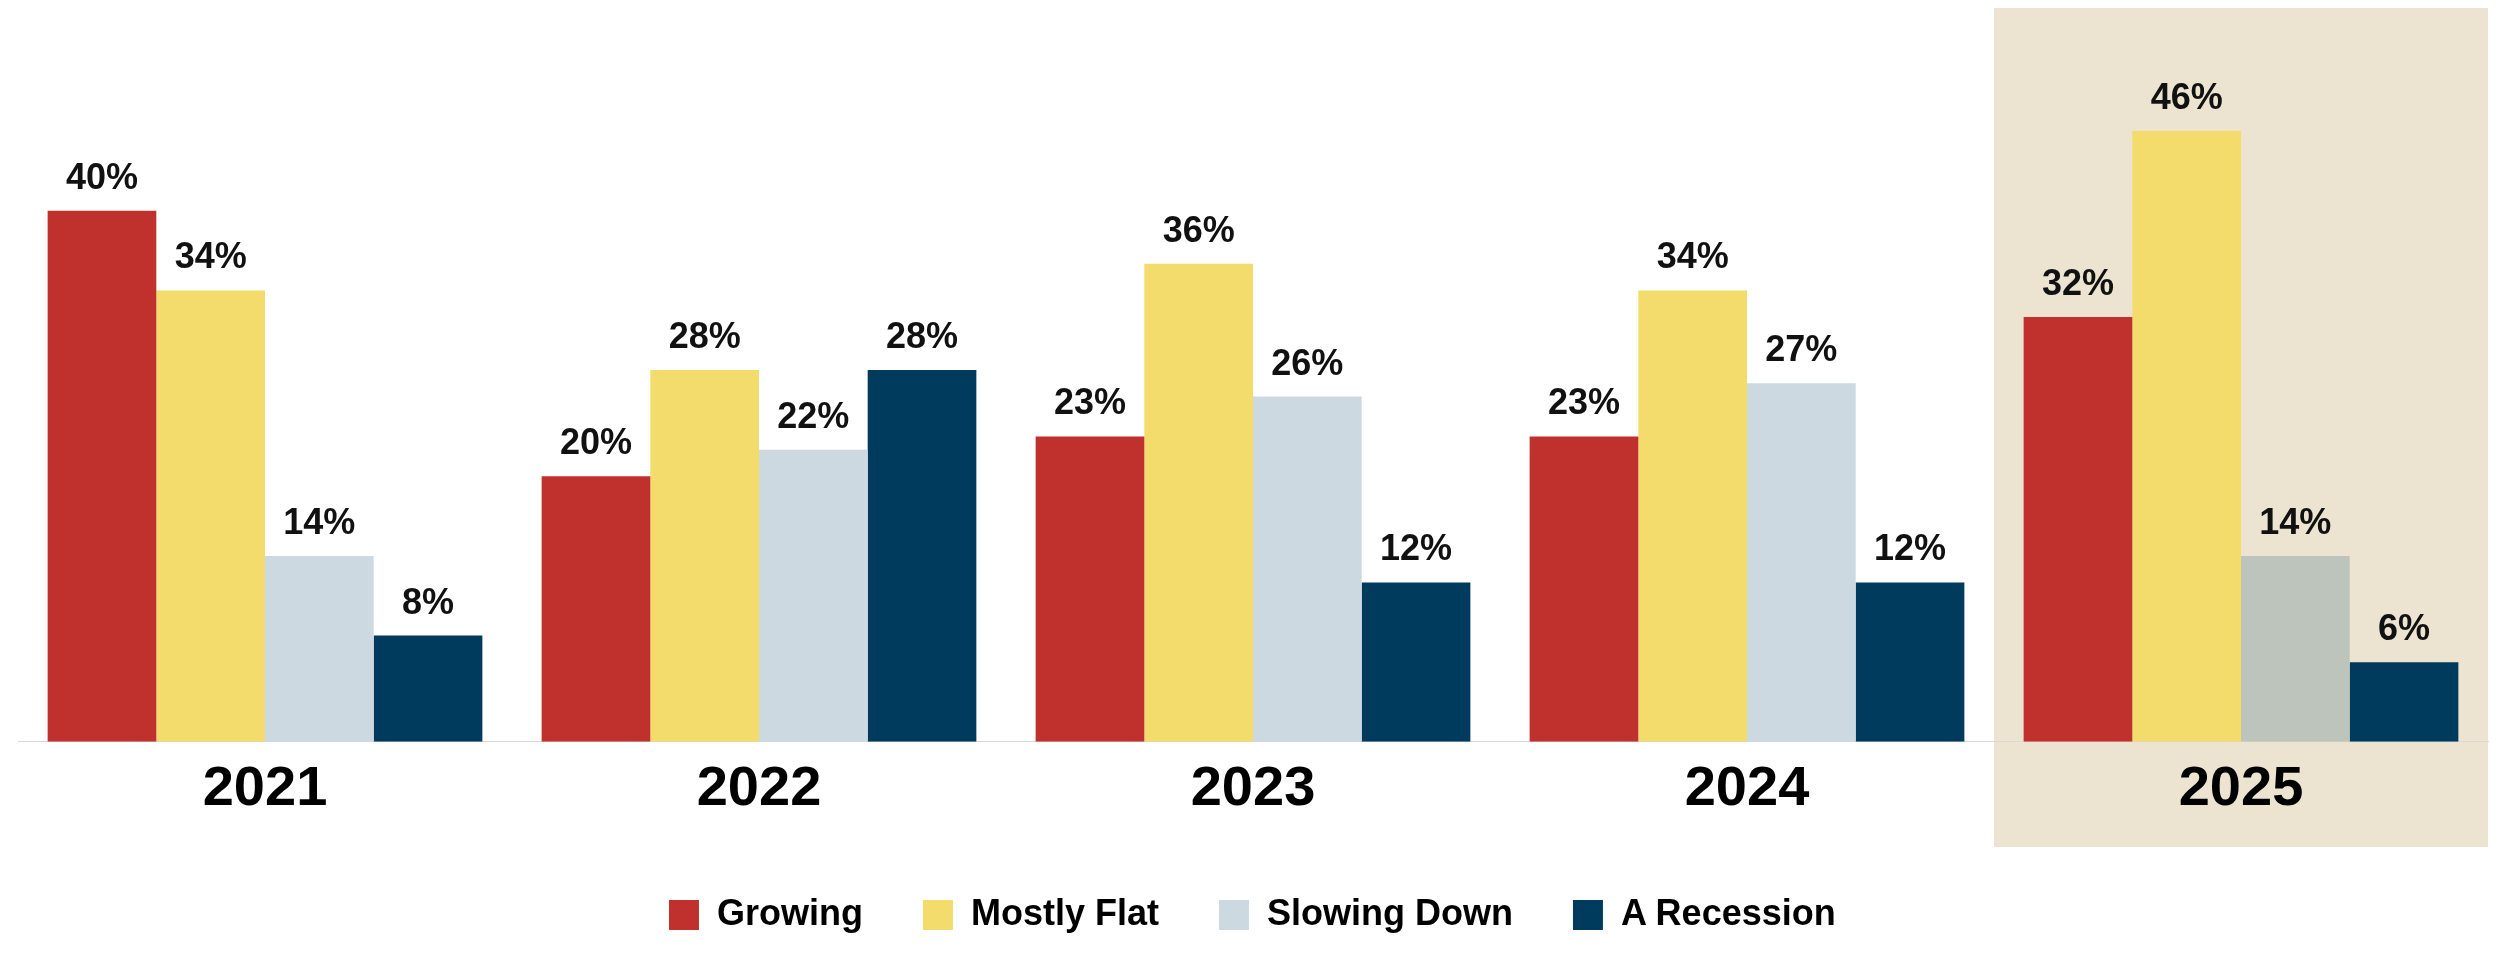  Describe the element at coordinates (1728, 912) in the screenshot. I see `legend-label: A Recession` at that location.